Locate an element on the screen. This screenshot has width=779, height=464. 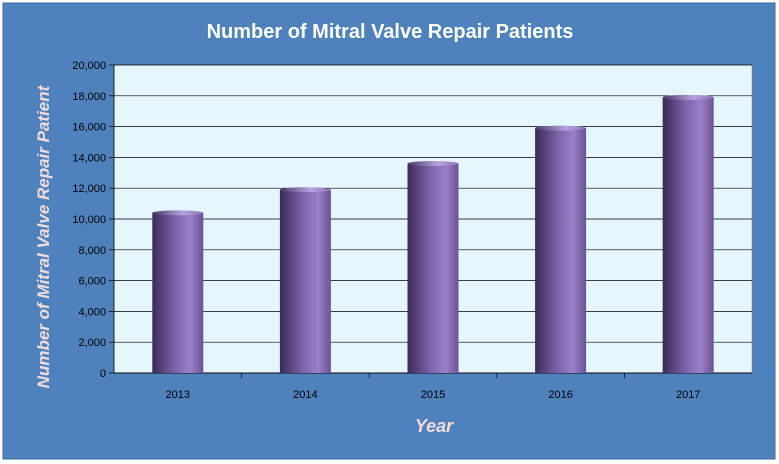
chart-title: Number of Mitral Valve Repair Patients is located at coordinates (390, 32).